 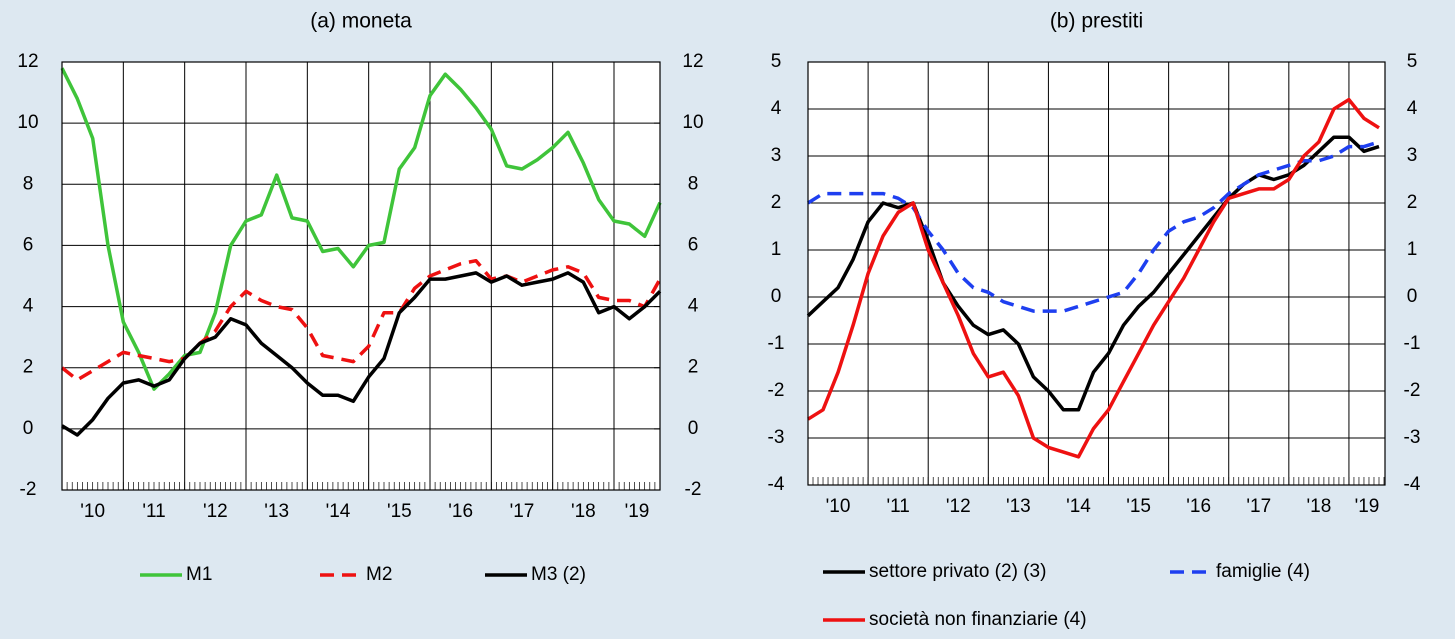 I want to click on y-tick-label: 3, so click(x=776, y=155).